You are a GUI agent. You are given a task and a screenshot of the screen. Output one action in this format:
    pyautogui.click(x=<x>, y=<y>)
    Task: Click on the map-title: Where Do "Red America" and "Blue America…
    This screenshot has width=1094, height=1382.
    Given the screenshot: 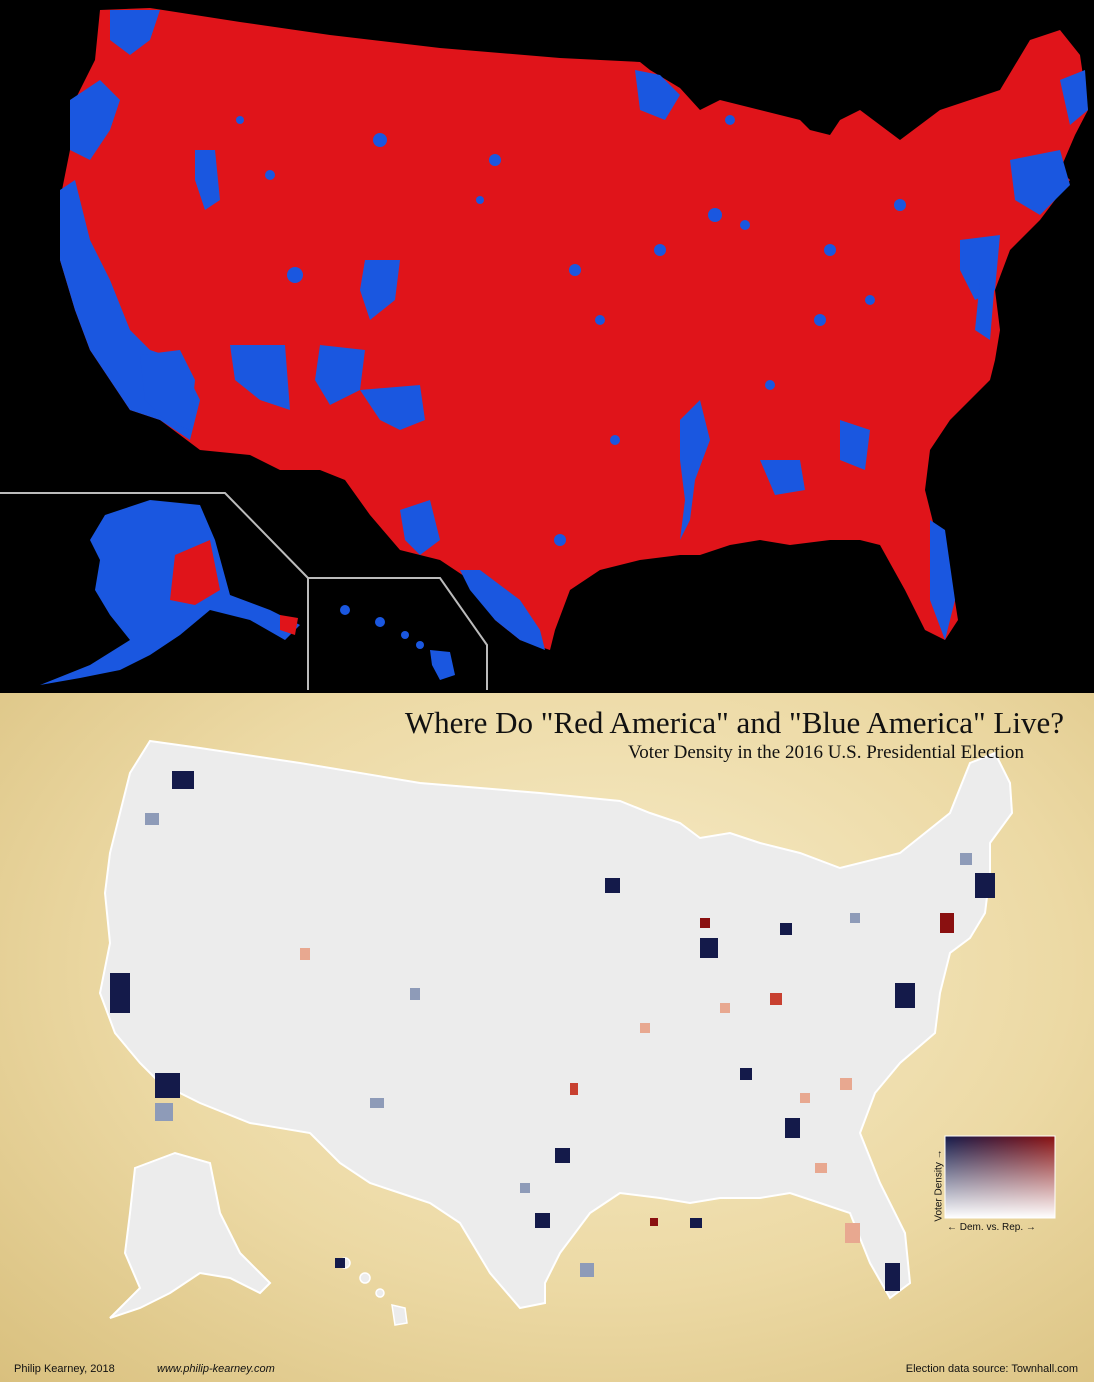 What is the action you would take?
    pyautogui.click(x=734, y=722)
    